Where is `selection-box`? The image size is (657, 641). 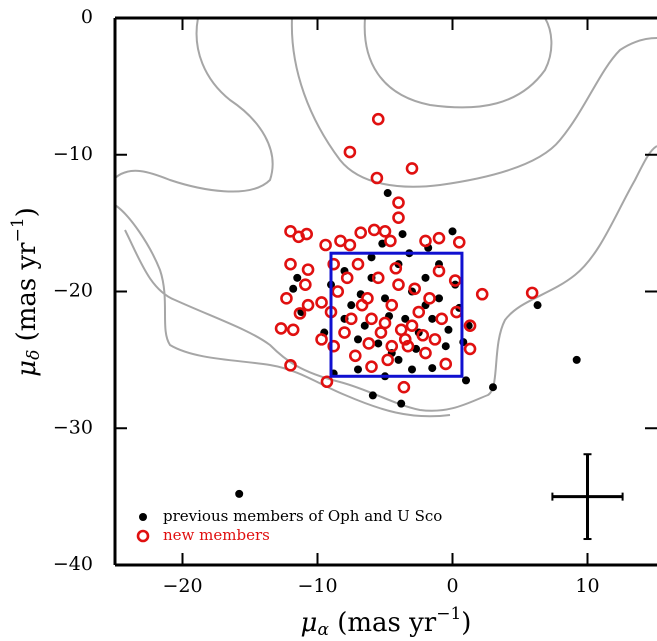 selection-box is located at coordinates (396, 314).